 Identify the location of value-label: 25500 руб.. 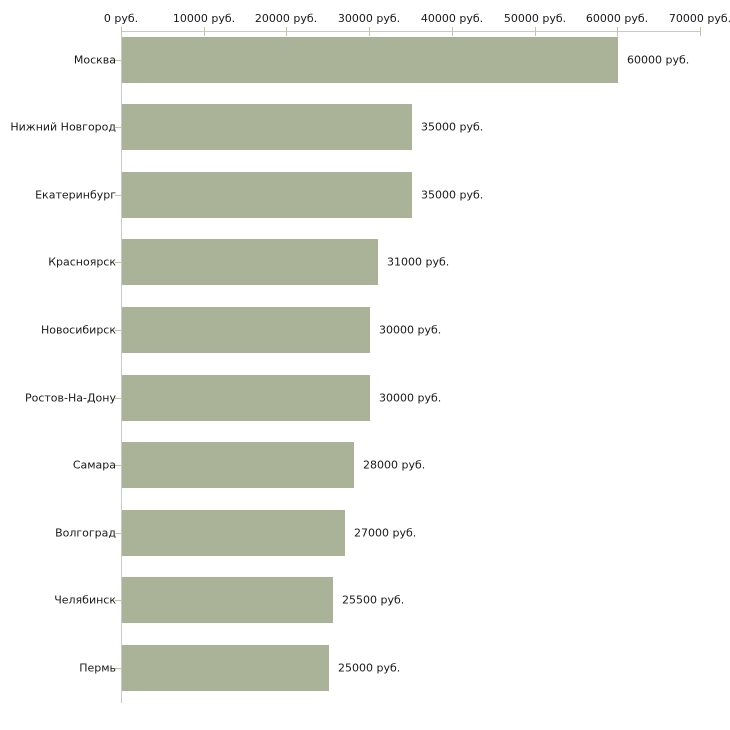
(373, 600).